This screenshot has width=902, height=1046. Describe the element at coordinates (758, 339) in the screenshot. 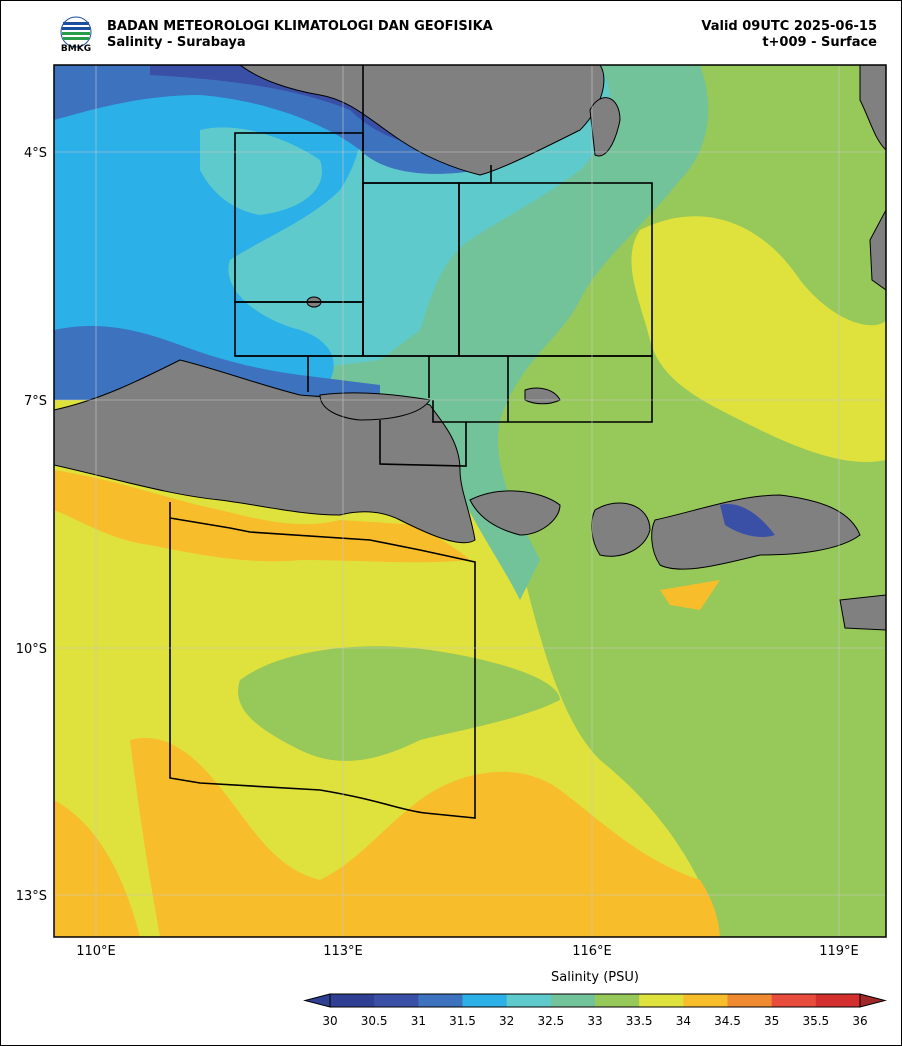

I see `ocean-yellow-patch` at that location.